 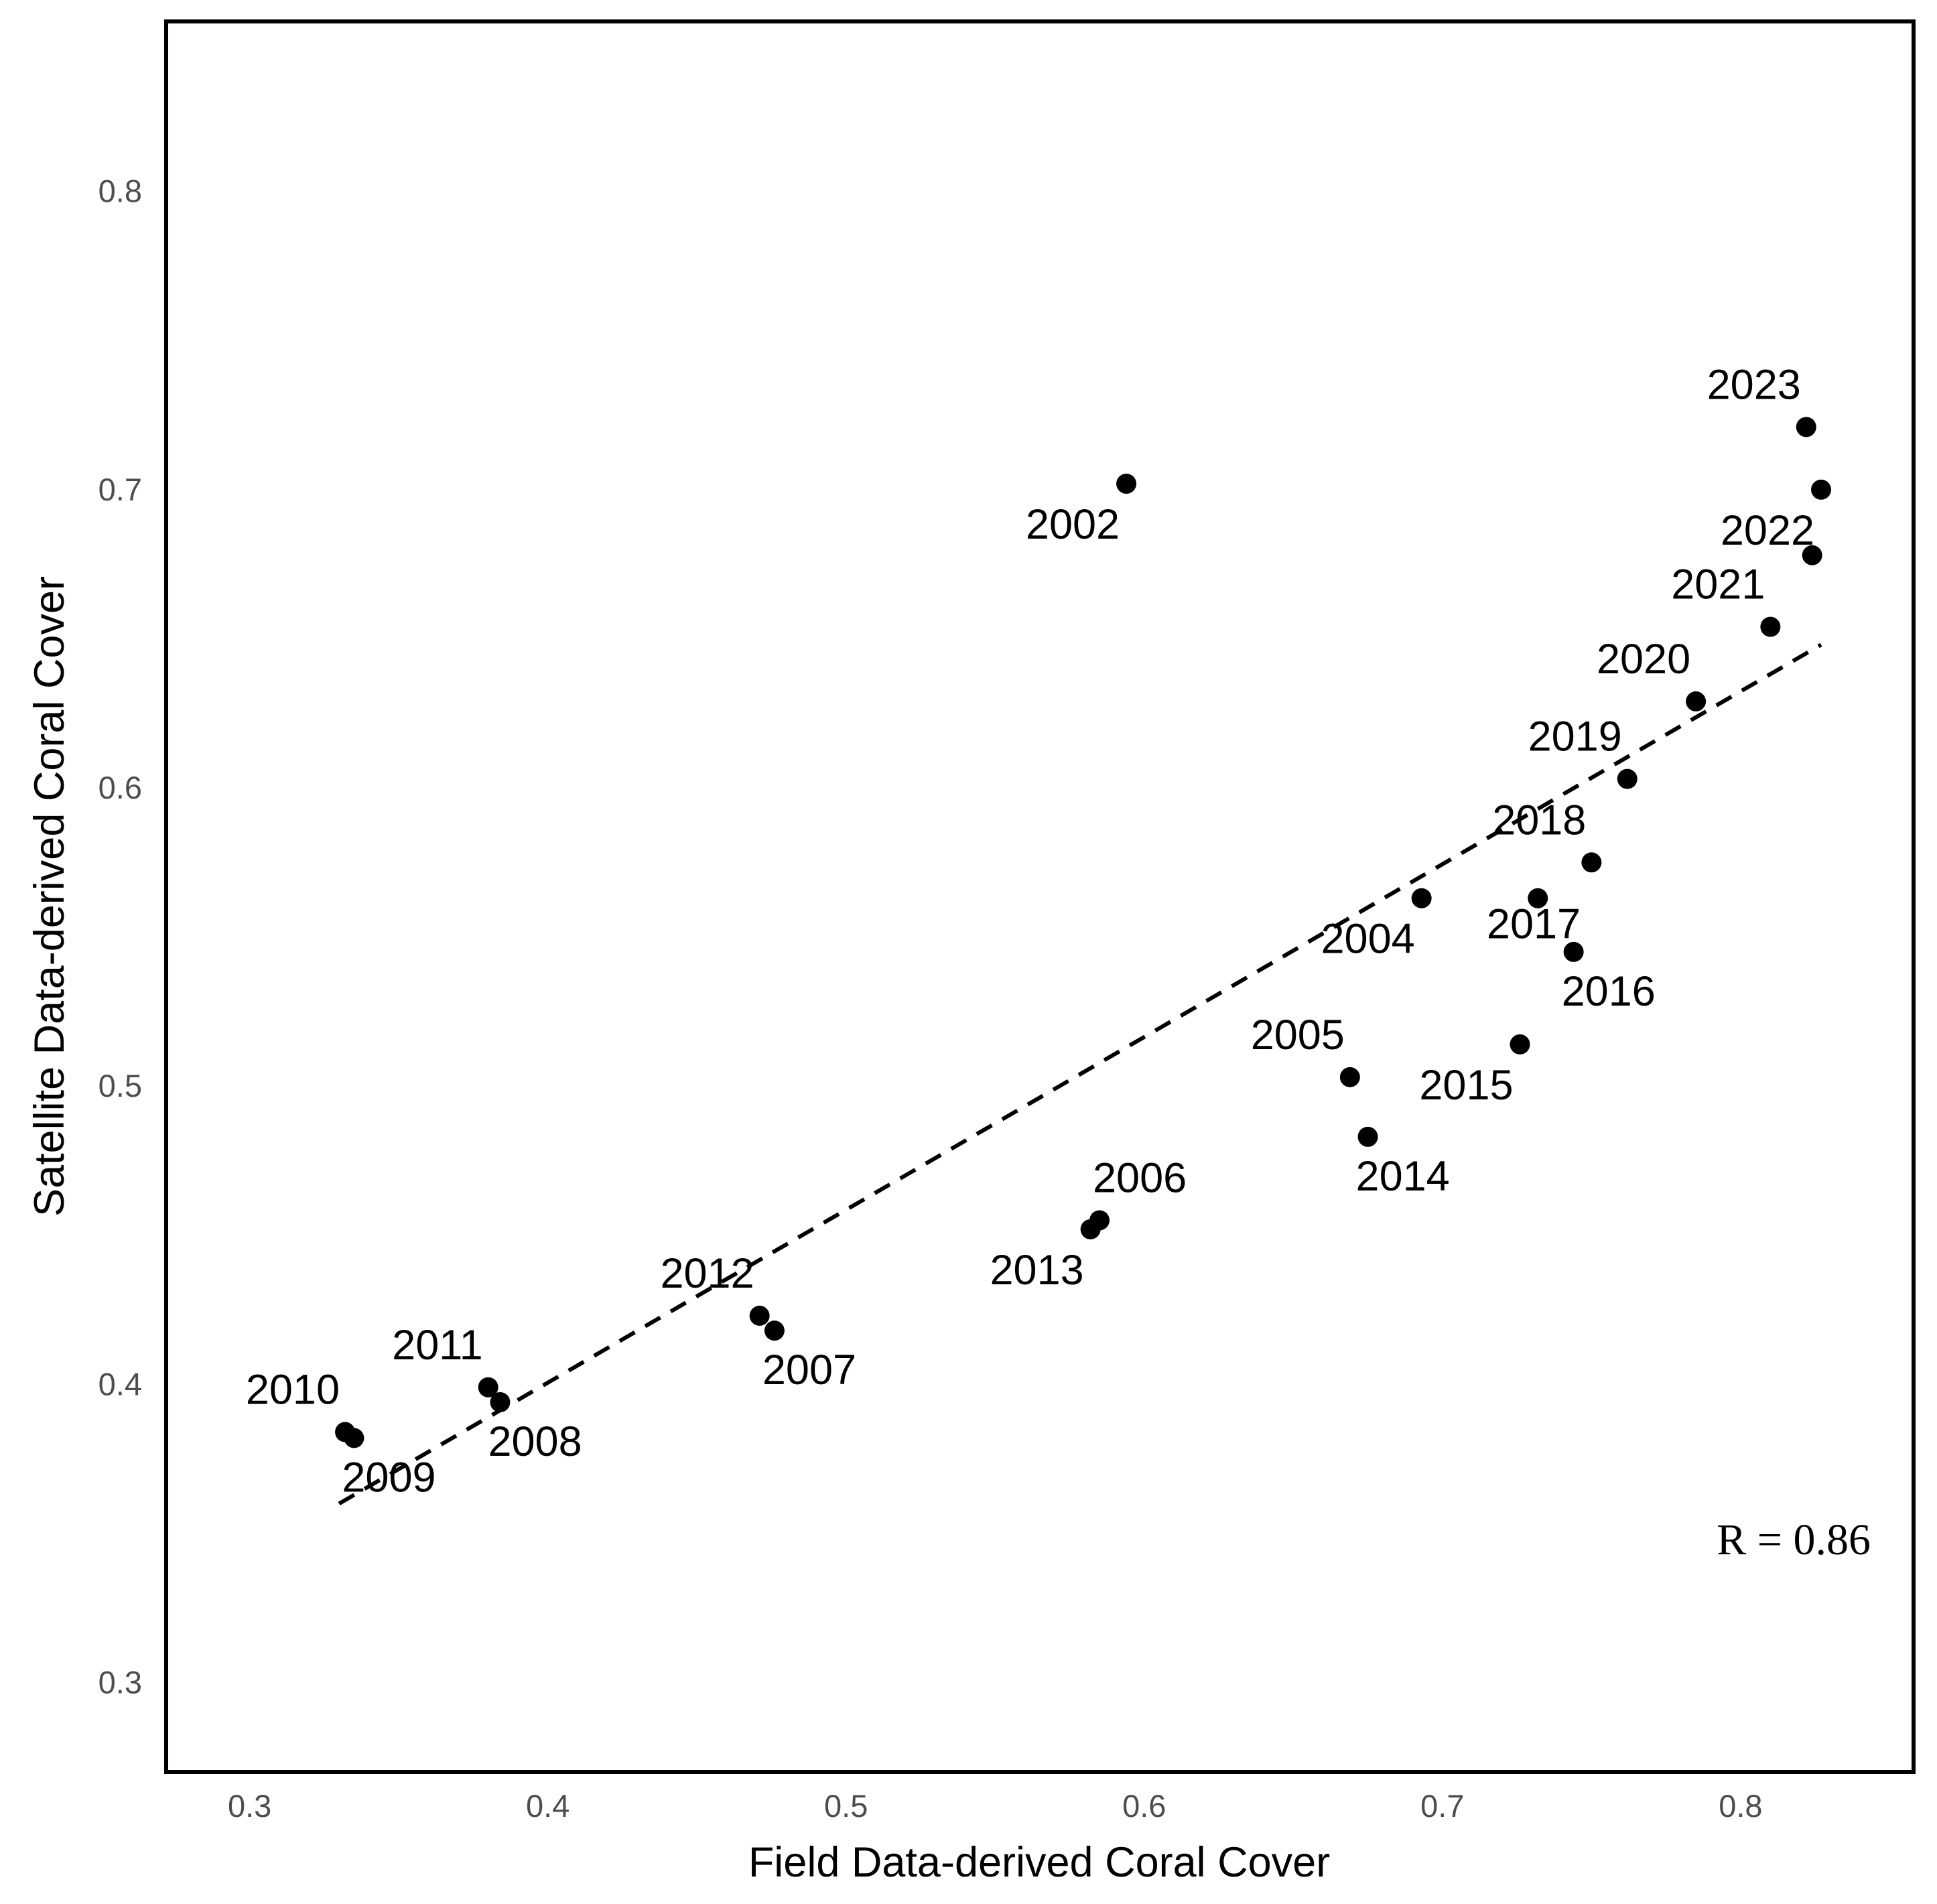 I want to click on x-tick-label: 0.6, so click(x=1144, y=1806).